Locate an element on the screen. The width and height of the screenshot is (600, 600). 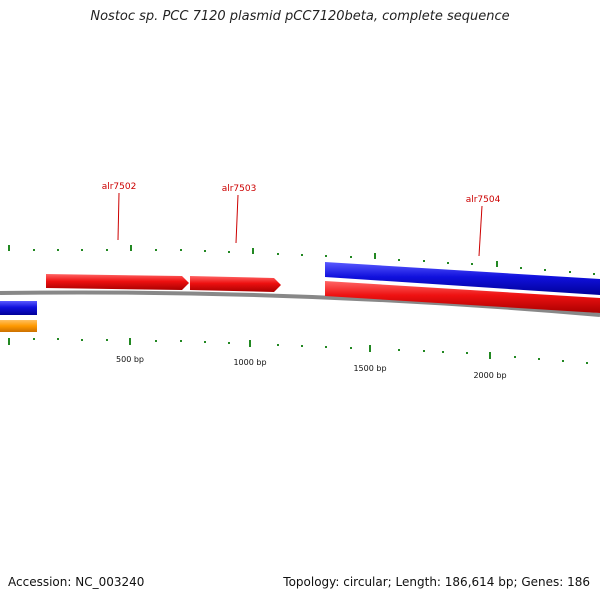
ruler-label: 500 bp is located at coordinates (130, 359).